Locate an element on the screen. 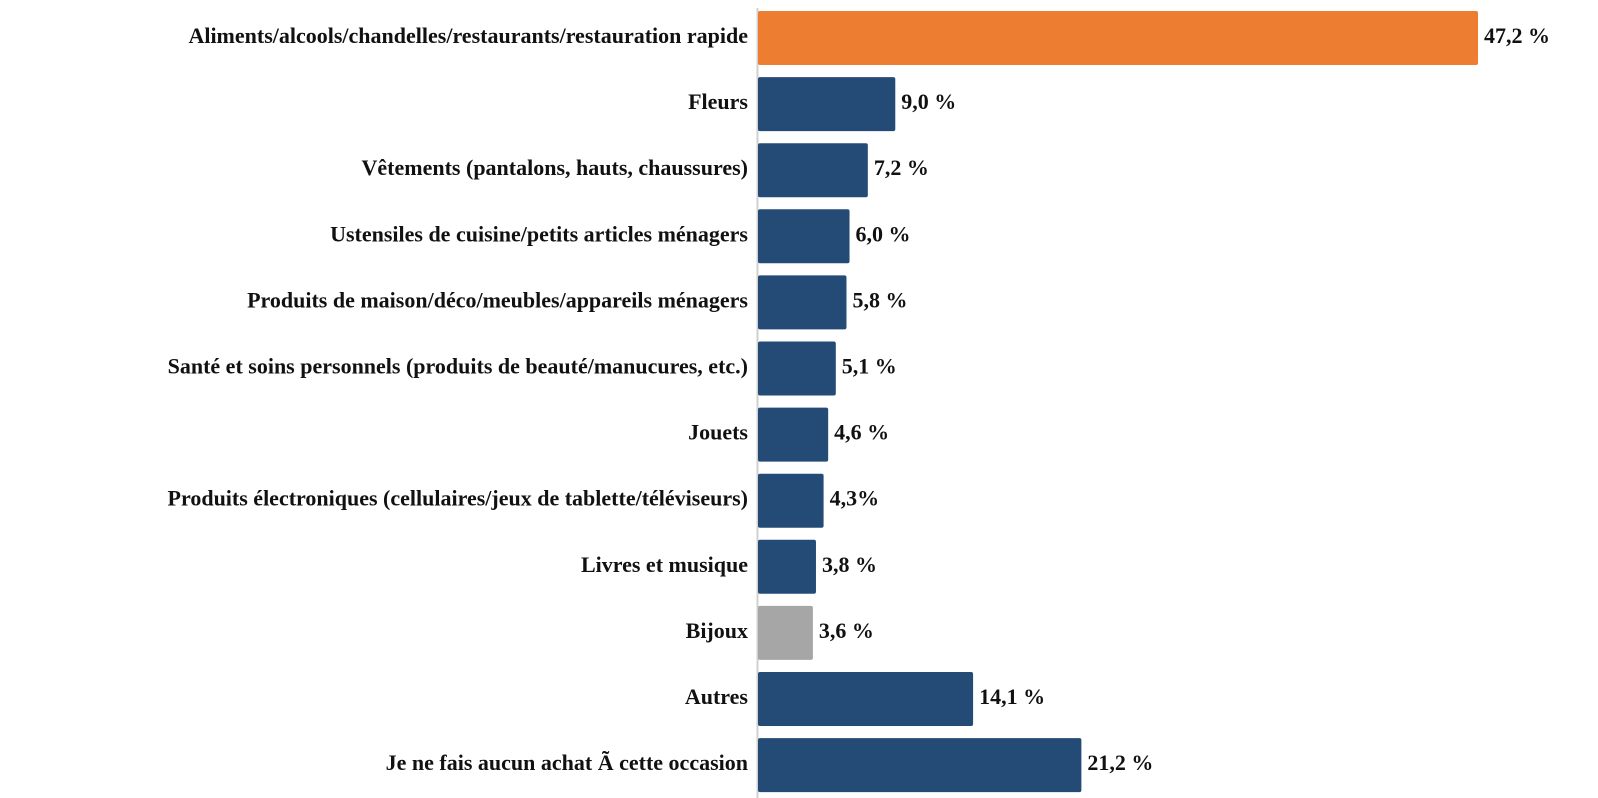  value-label: 6,0 % is located at coordinates (883, 233).